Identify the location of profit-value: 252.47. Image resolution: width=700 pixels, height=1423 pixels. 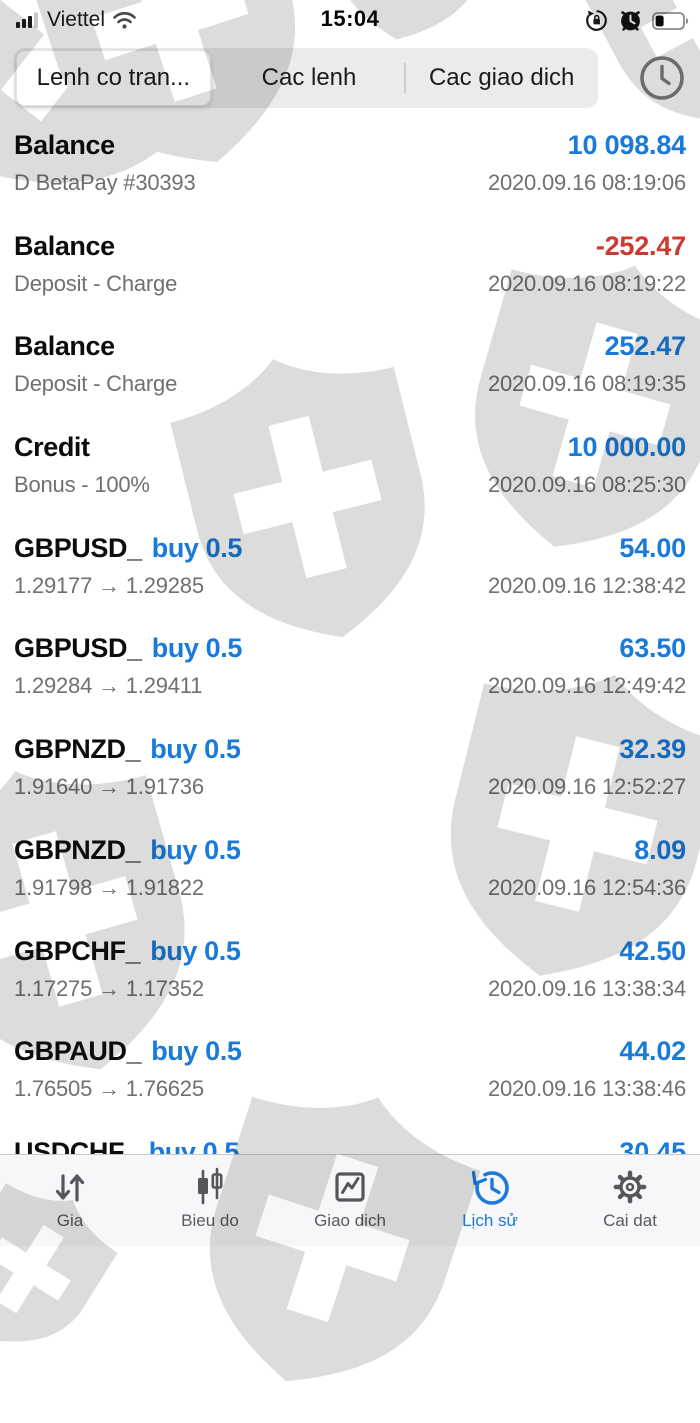
(645, 346).